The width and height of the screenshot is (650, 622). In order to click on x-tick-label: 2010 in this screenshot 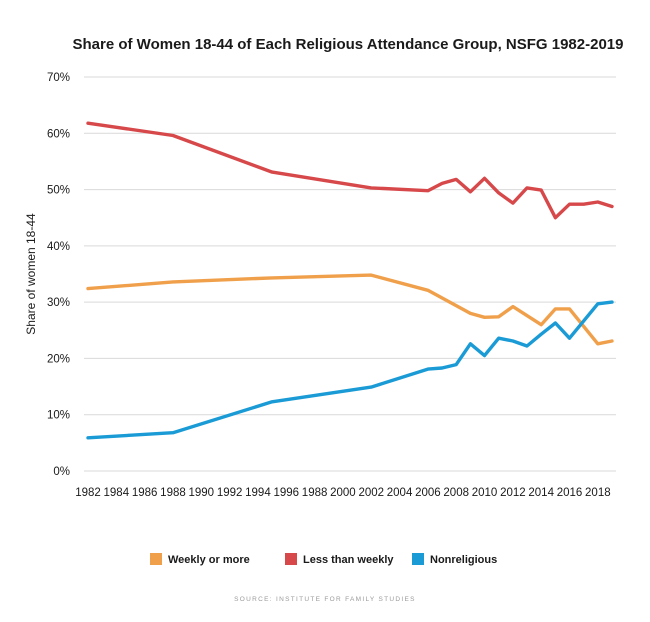, I will do `click(485, 493)`.